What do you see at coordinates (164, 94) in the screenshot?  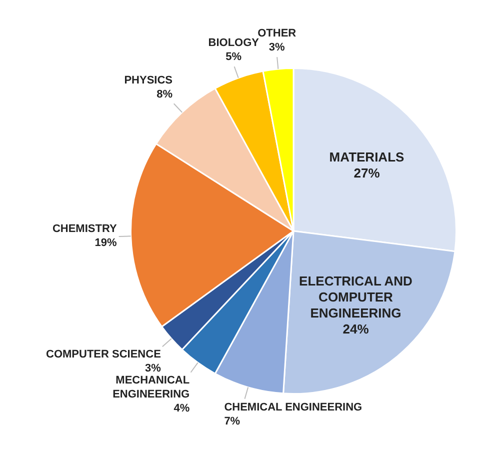 I see `data-label: 8%` at bounding box center [164, 94].